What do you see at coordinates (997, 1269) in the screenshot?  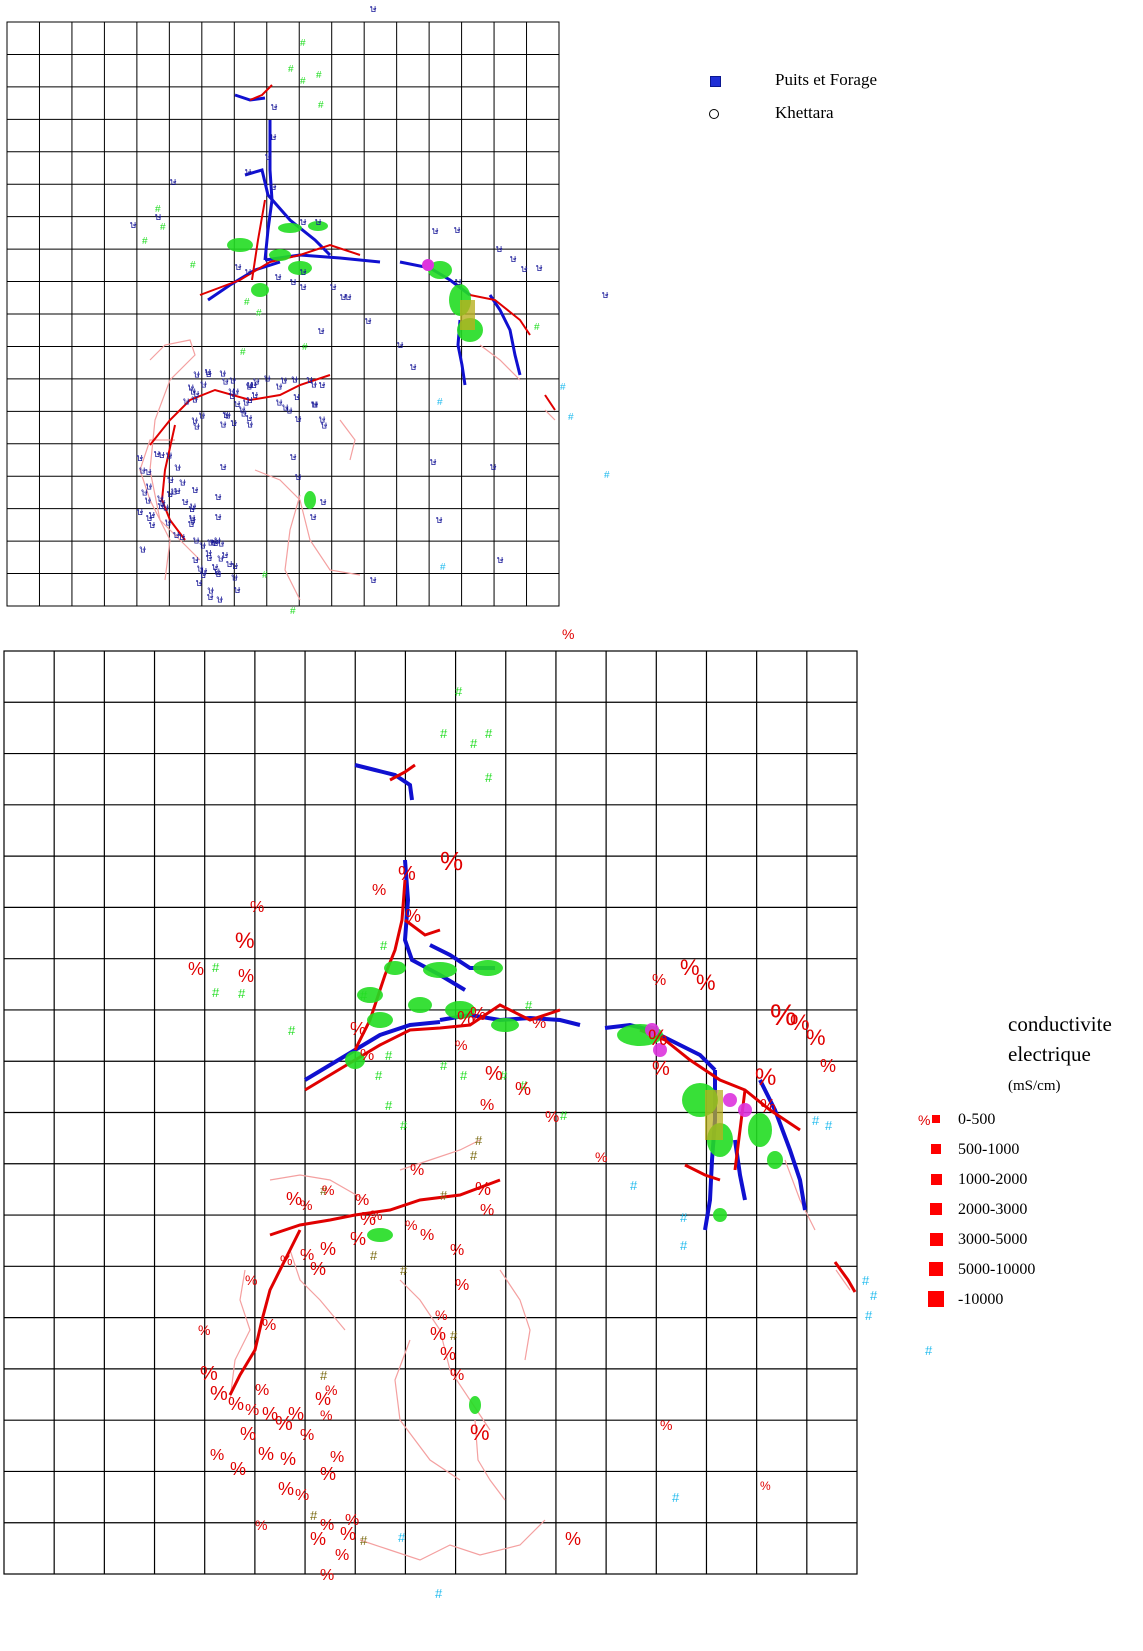 I see `legend-class-label: 5000-10000` at bounding box center [997, 1269].